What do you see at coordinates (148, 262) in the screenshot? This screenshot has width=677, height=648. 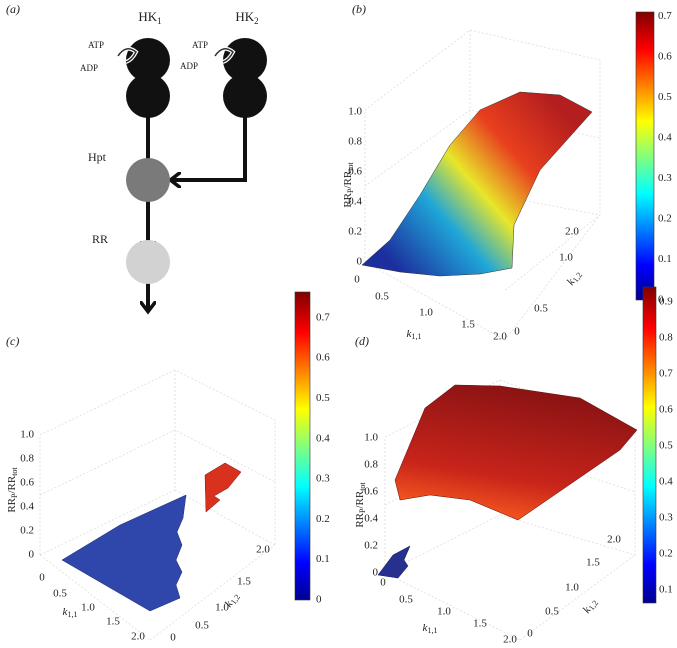 I see `rr-node` at bounding box center [148, 262].